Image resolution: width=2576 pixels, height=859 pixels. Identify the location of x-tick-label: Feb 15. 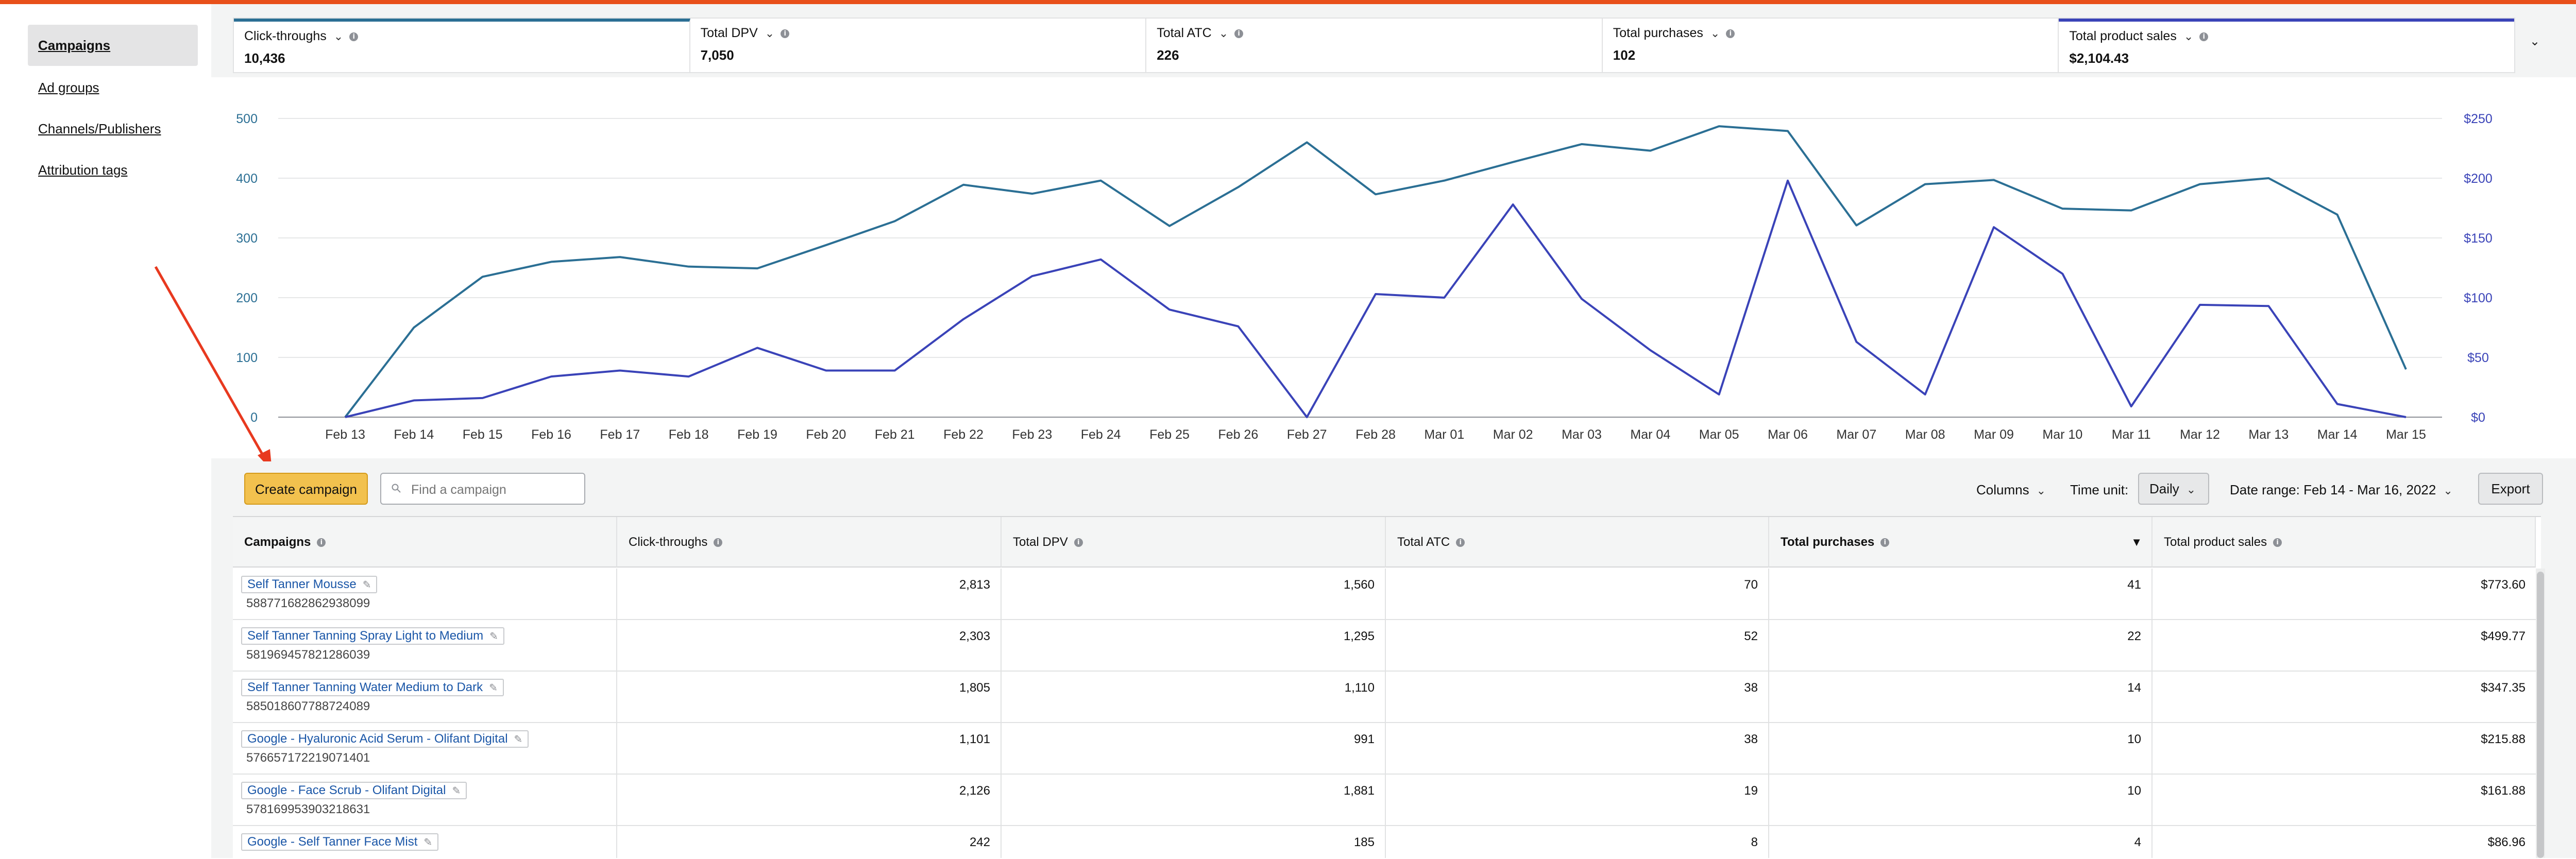
(483, 435).